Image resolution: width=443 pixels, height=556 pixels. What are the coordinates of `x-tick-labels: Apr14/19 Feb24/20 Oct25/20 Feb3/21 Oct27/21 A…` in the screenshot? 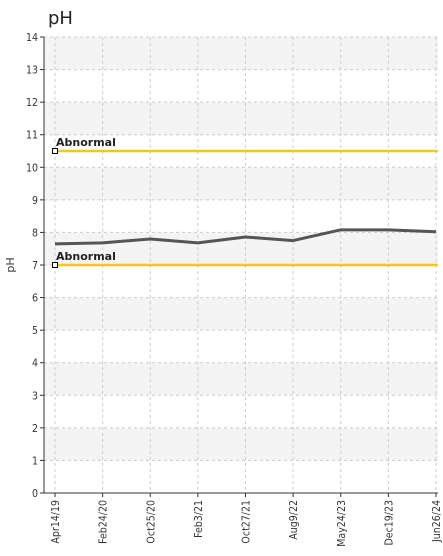 It's located at (246, 520).